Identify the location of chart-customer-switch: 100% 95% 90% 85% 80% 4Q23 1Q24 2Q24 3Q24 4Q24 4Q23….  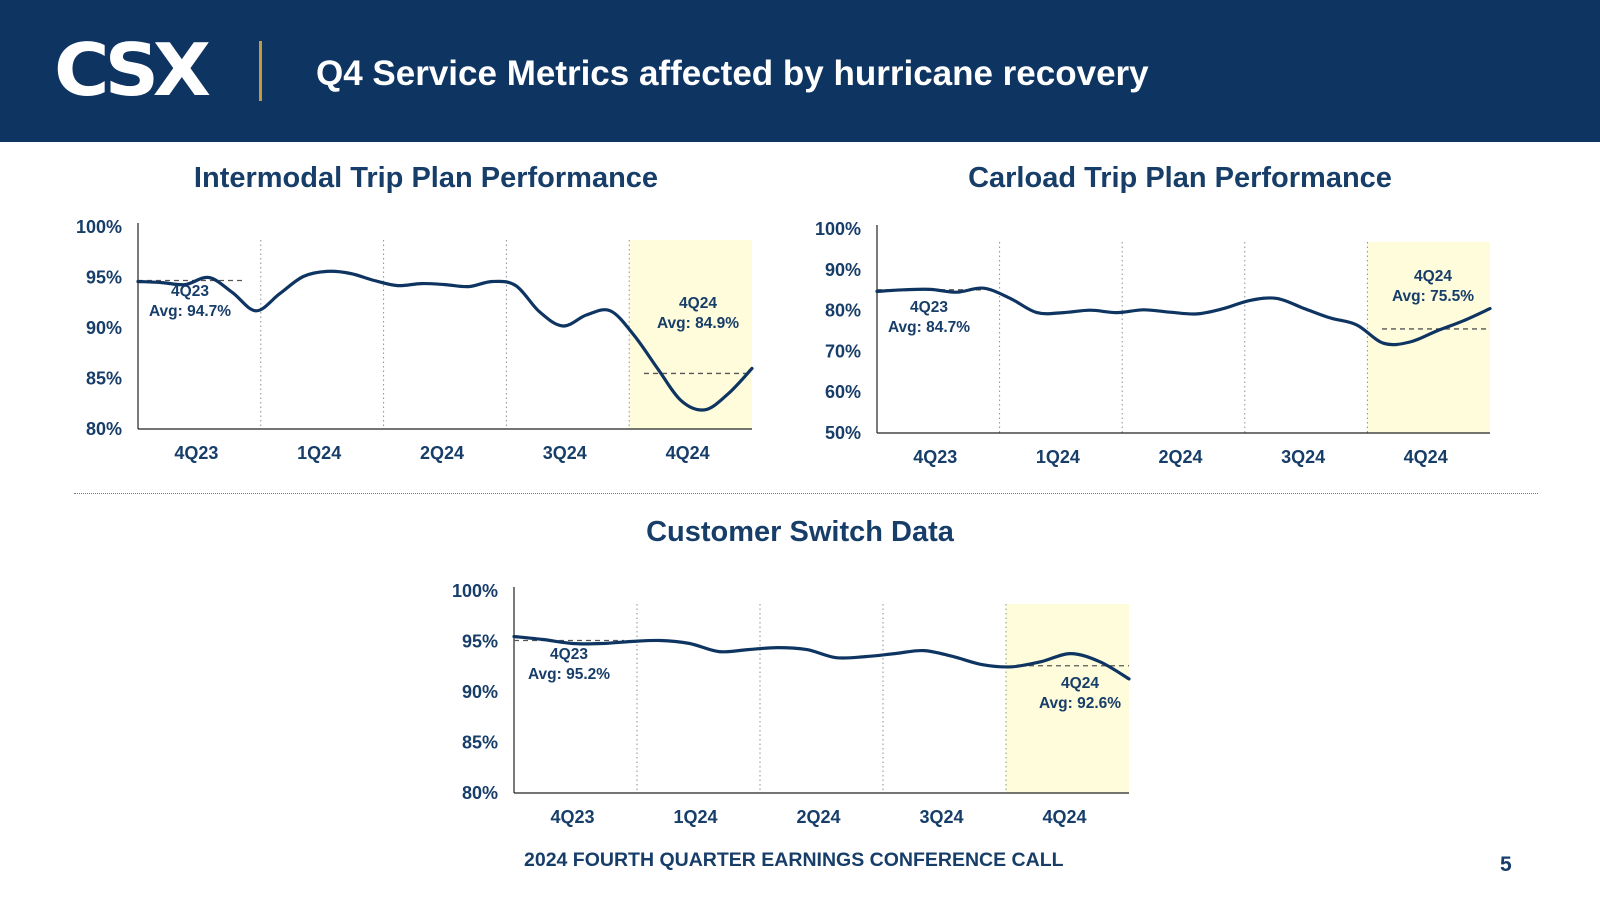
(791, 704).